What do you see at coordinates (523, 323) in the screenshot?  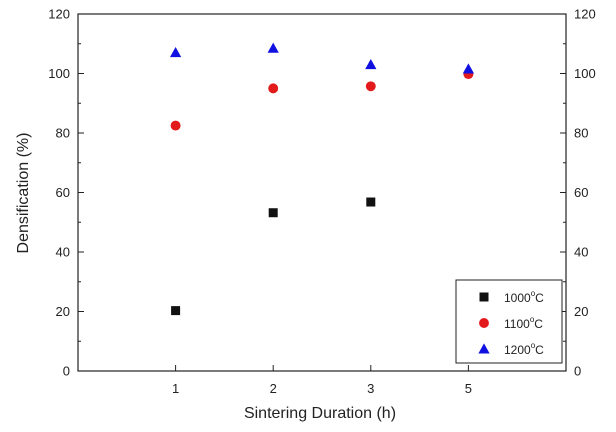 I see `legend-label-1100: 1100oC` at bounding box center [523, 323].